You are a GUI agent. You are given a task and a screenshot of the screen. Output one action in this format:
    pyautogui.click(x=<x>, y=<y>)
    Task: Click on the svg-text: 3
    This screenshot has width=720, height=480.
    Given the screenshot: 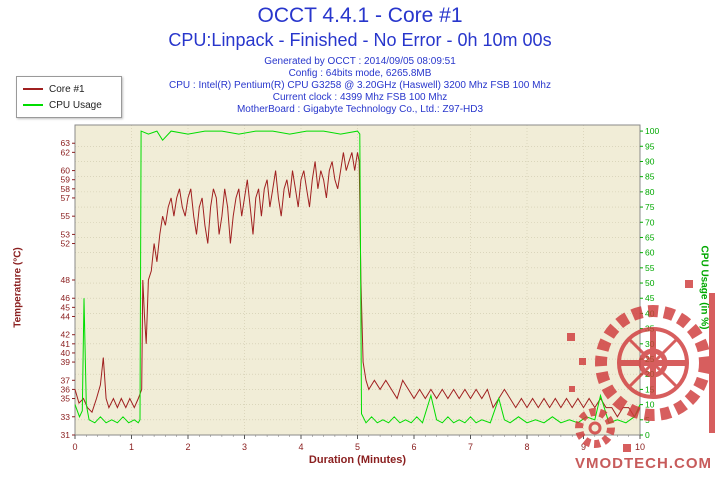 What is the action you would take?
    pyautogui.click(x=244, y=447)
    